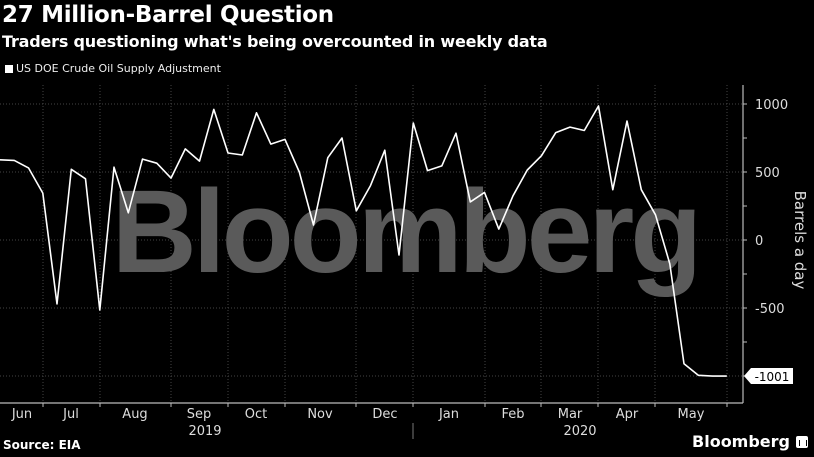 The width and height of the screenshot is (814, 457). I want to click on svg-text: 500, so click(767, 173).